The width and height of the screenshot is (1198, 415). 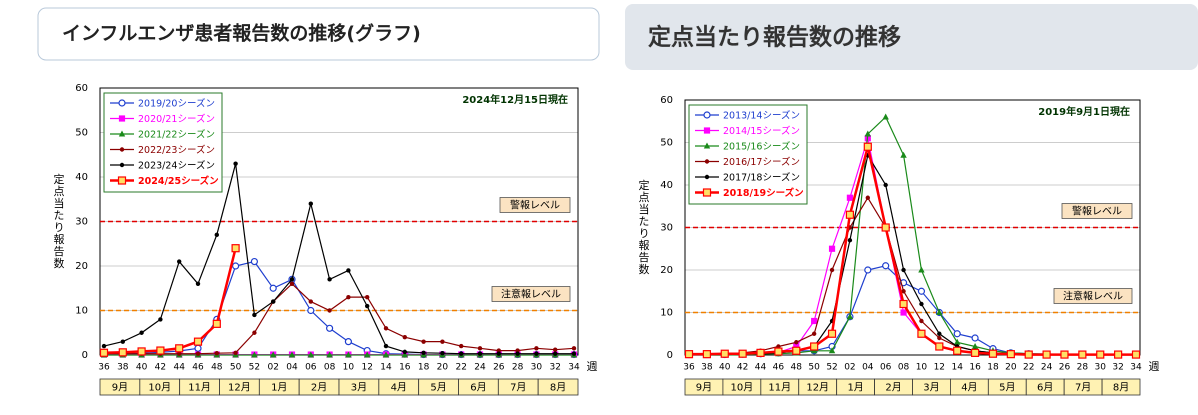 I want to click on y-tick-label: 30, so click(x=81, y=222).